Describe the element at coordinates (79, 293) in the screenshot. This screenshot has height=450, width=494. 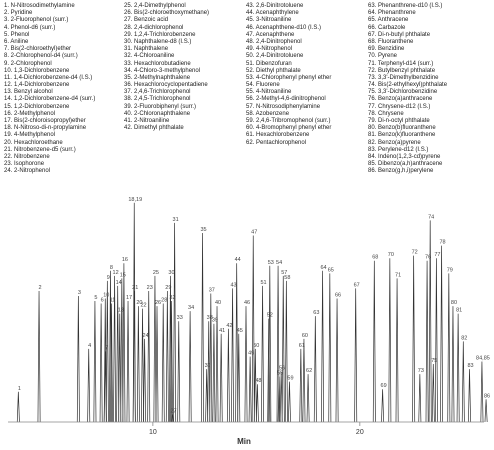
I see `peak-label: 3` at that location.